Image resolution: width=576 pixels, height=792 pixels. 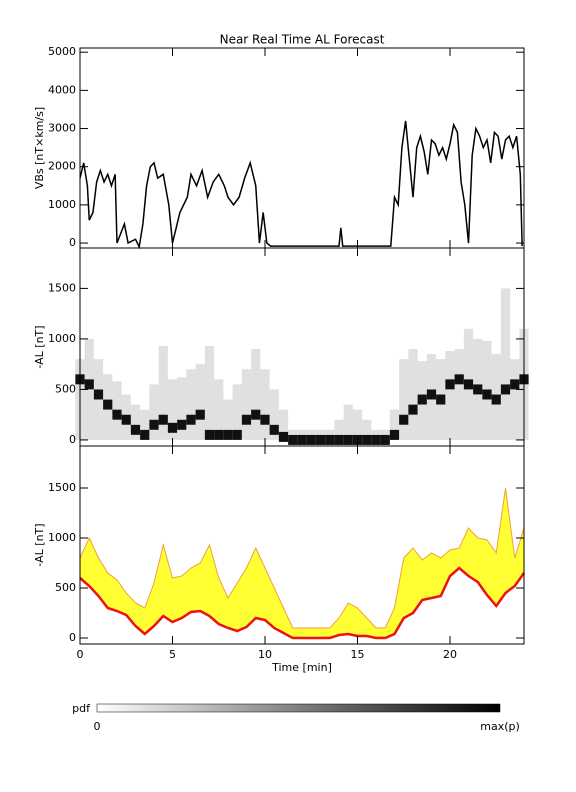 What do you see at coordinates (62, 89) in the screenshot?
I see `y-tick-label: 4000` at bounding box center [62, 89].